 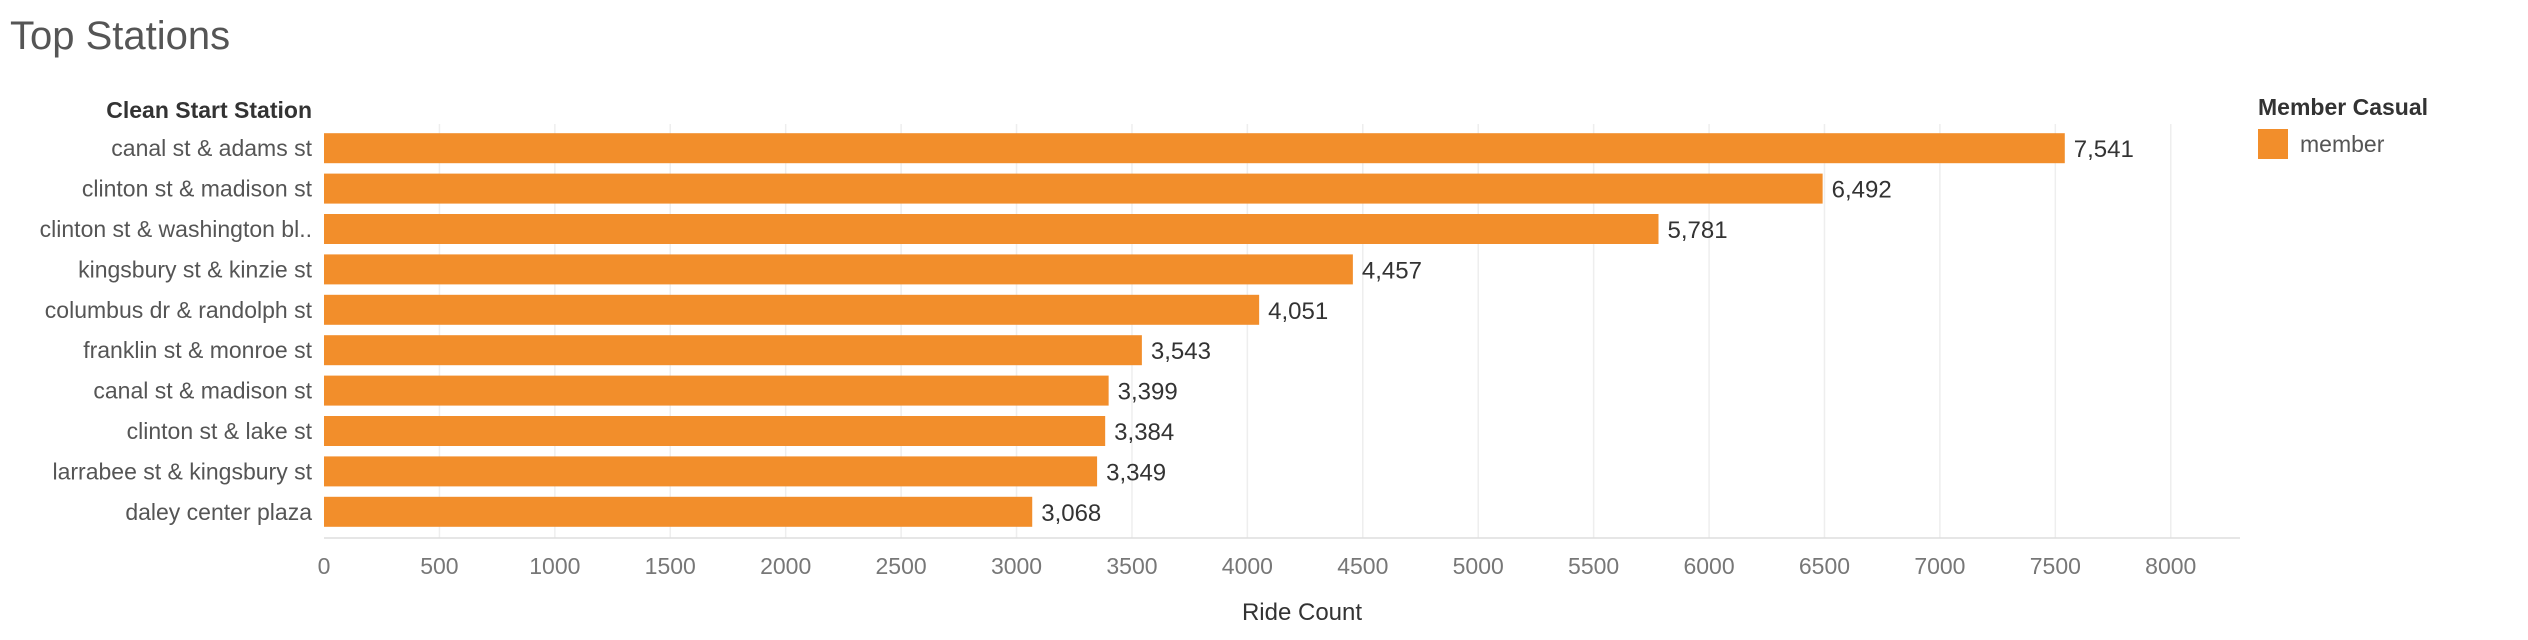 I want to click on x-tick-label: 6500, so click(x=1824, y=566).